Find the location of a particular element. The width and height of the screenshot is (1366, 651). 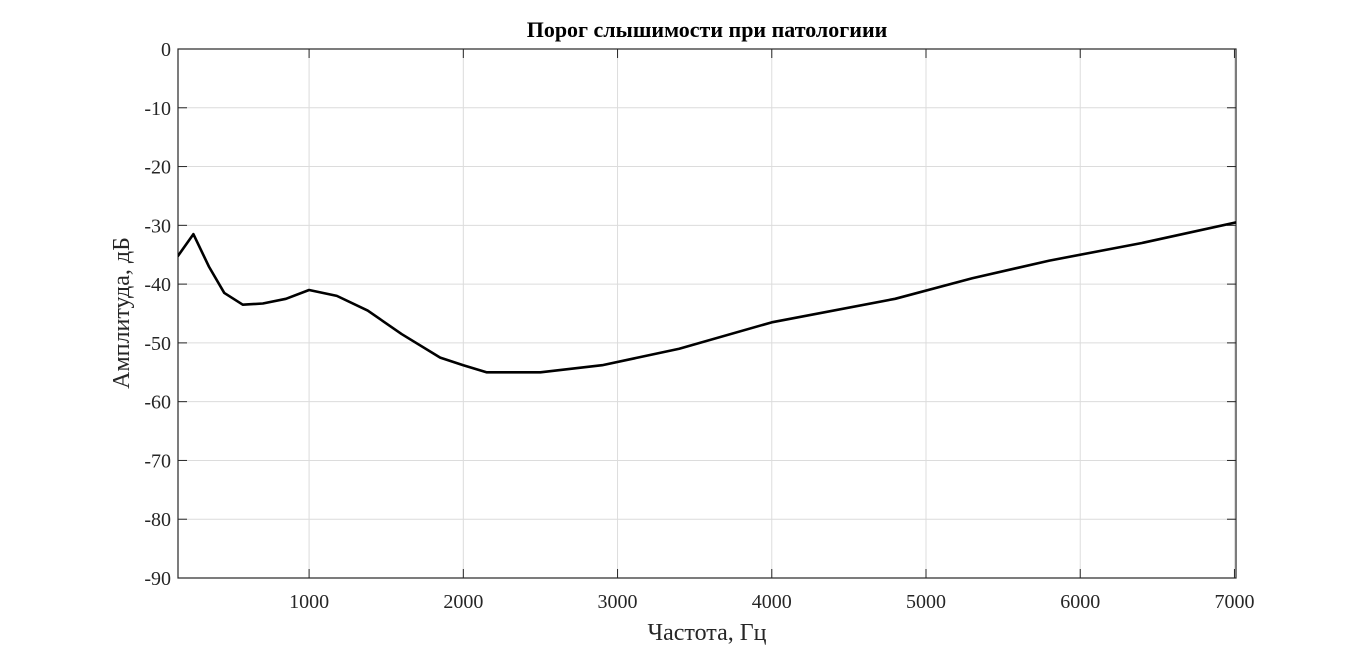

y-tick-label: -40 is located at coordinates (157, 285).